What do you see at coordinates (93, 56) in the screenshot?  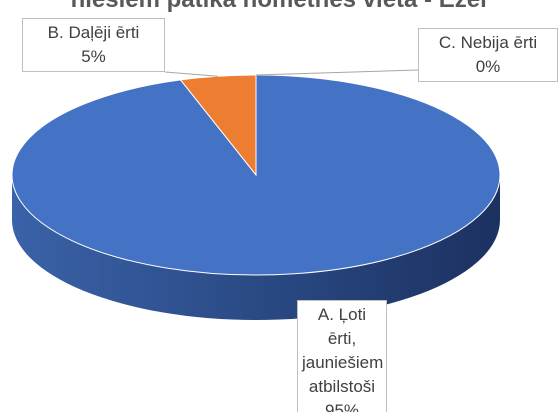 I see `value-label: 5%` at bounding box center [93, 56].